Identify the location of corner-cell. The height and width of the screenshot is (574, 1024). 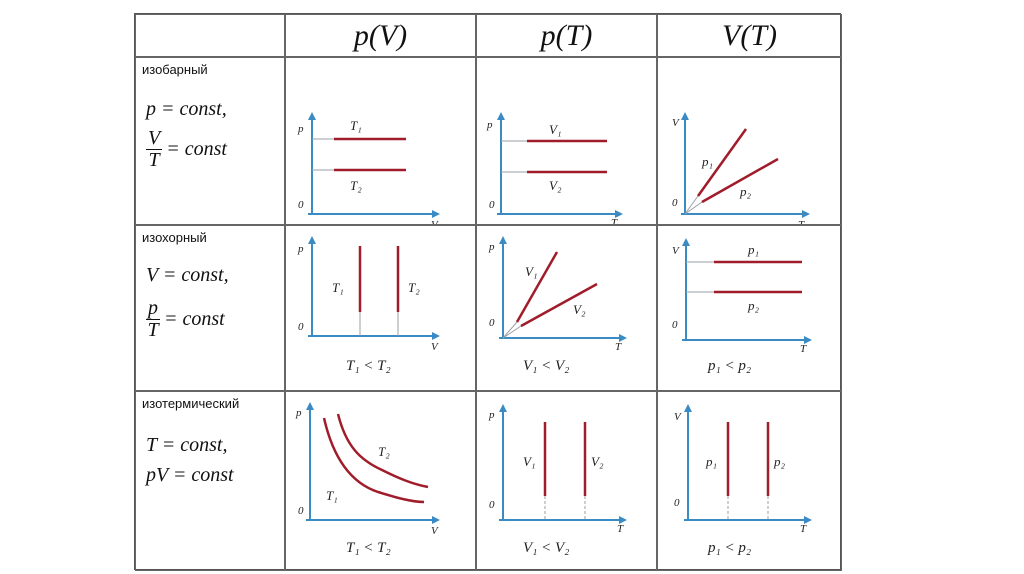
(210, 35).